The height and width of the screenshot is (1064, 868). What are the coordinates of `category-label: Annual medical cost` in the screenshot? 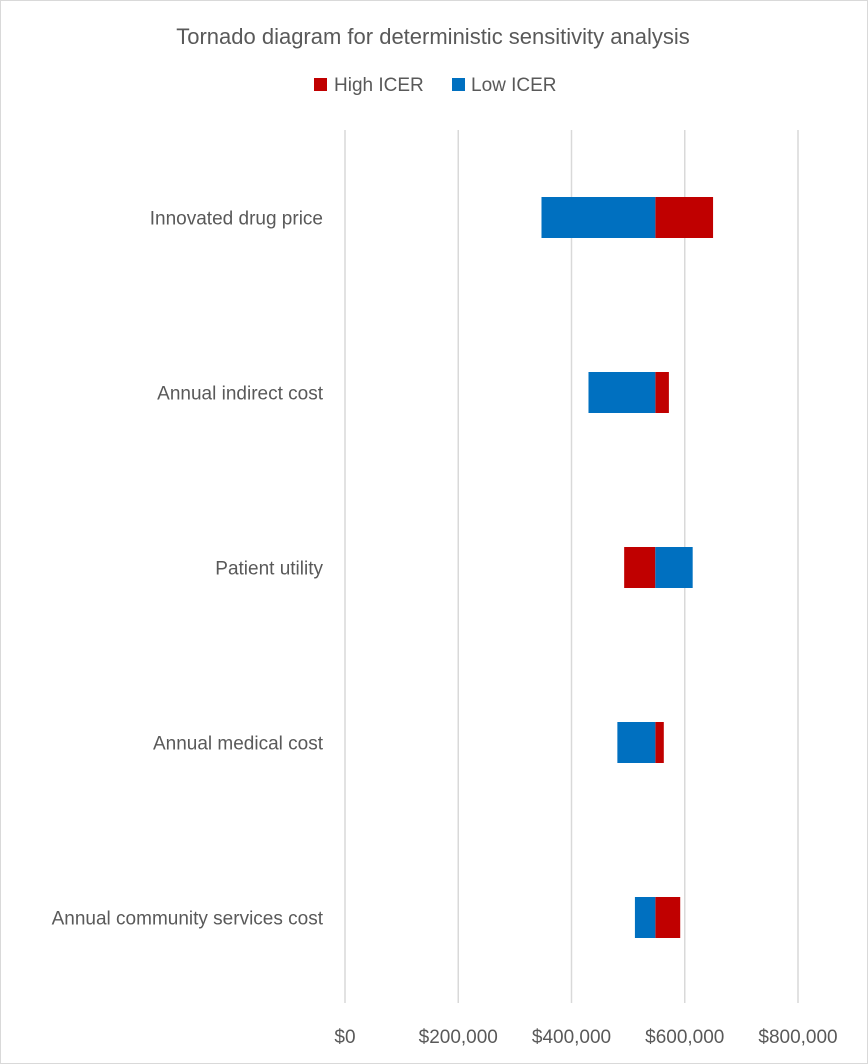 It's located at (238, 744).